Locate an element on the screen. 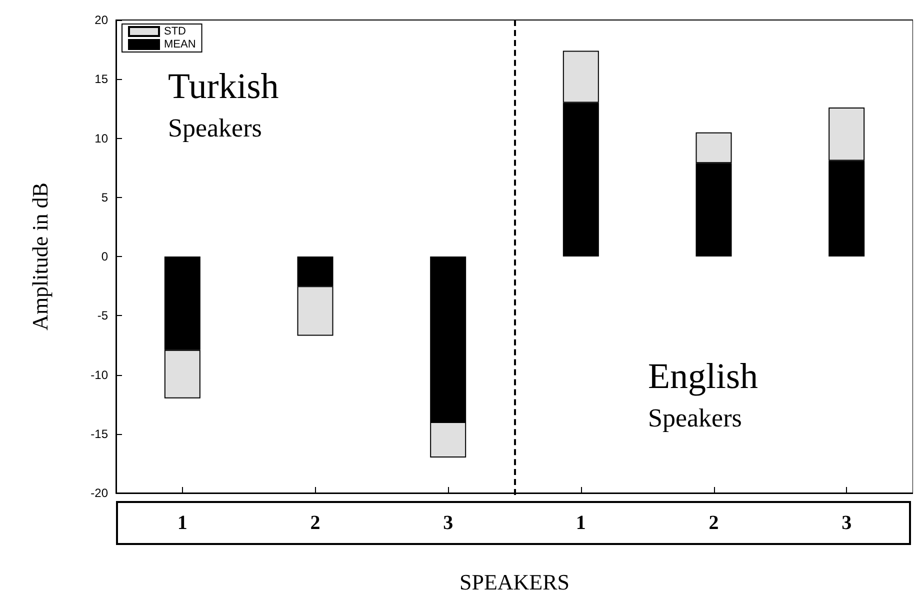 Image resolution: width=919 pixels, height=607 pixels. x-axis-title: SPEAKERS is located at coordinates (514, 582).